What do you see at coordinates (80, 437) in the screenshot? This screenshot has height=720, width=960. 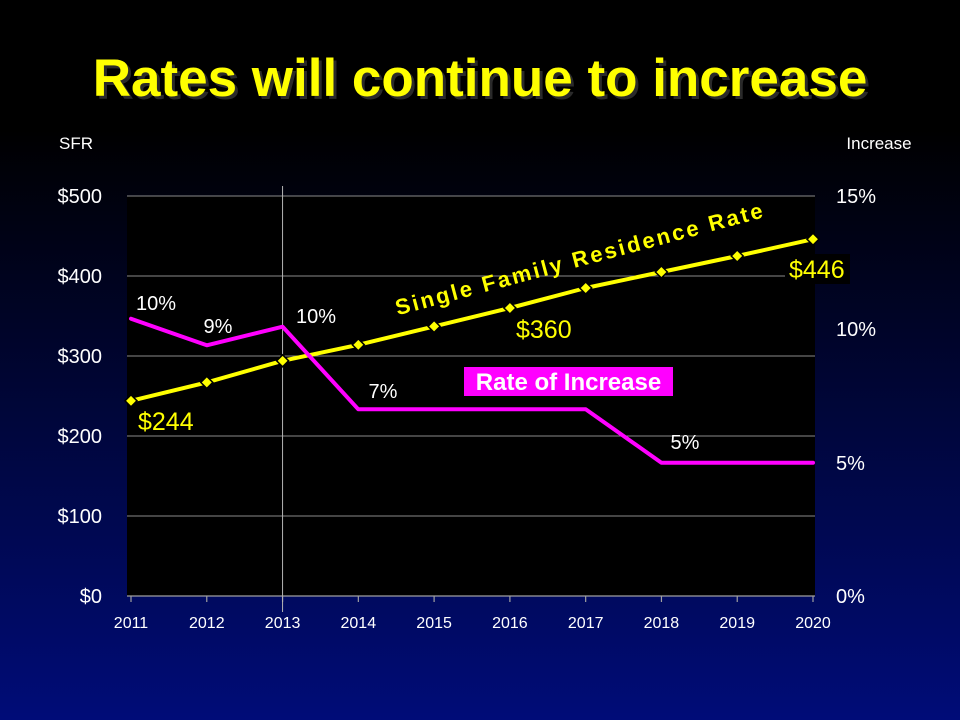 I see `y-tick-label-2: $200` at bounding box center [80, 437].